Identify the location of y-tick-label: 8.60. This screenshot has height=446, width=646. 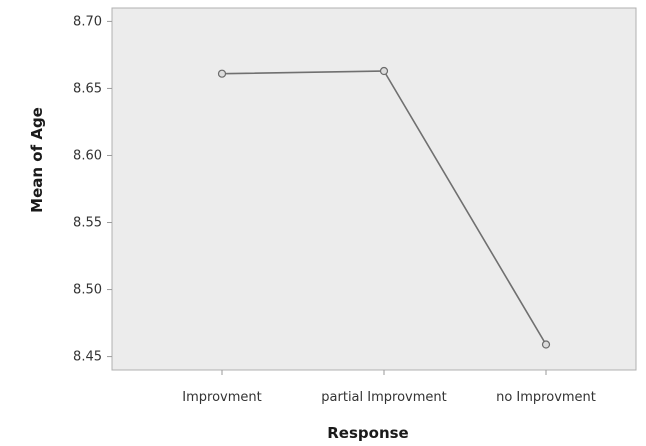
(87, 155).